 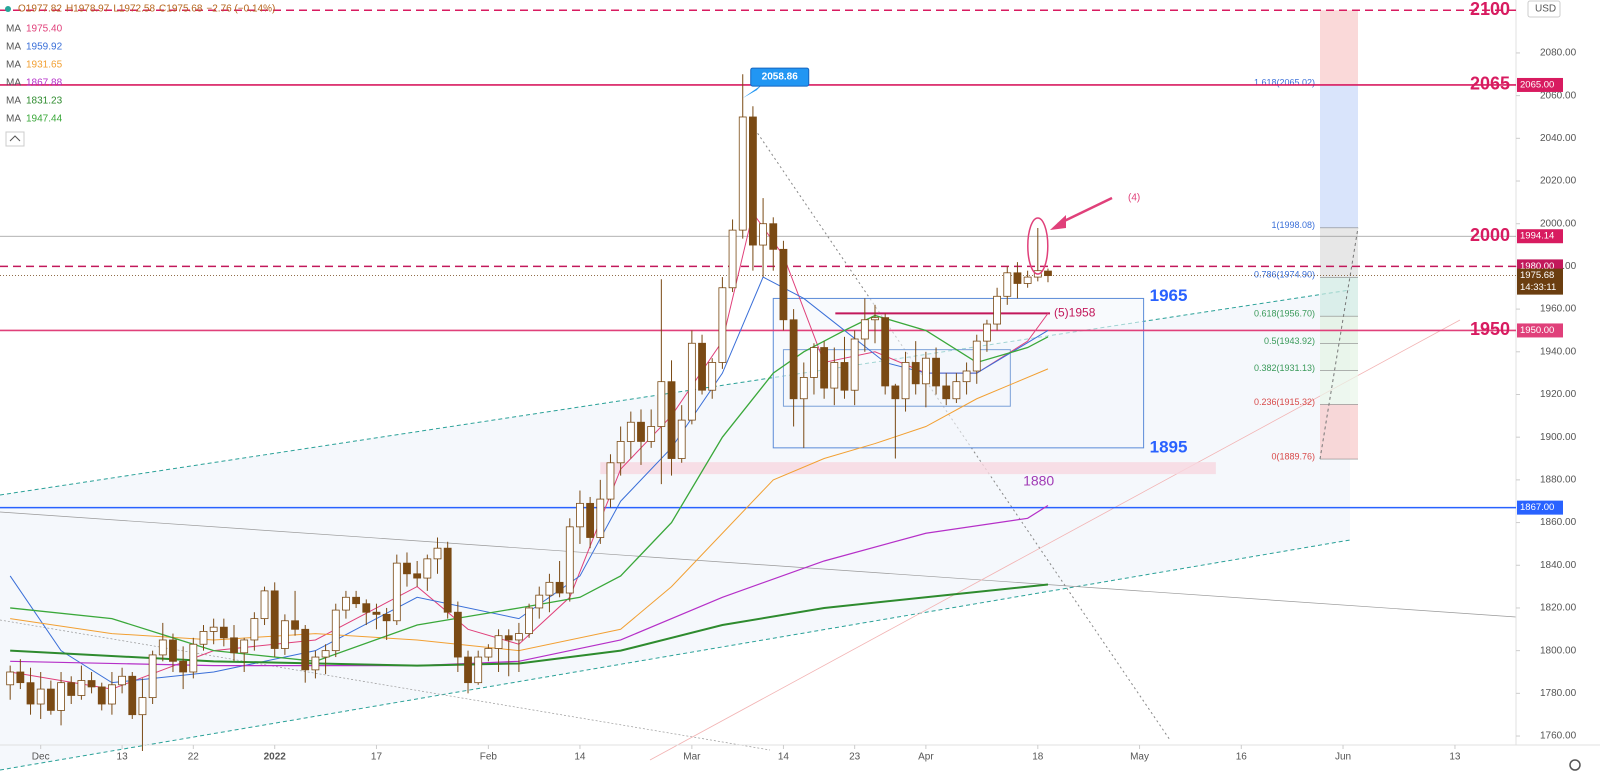 What do you see at coordinates (134, 9) in the screenshot?
I see `ohlc-value: L1972.58` at bounding box center [134, 9].